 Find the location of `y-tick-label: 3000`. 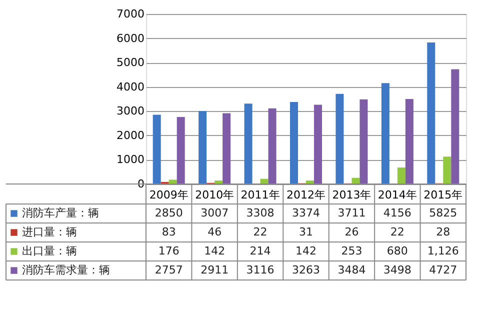

y-tick-label: 3000 is located at coordinates (130, 111).